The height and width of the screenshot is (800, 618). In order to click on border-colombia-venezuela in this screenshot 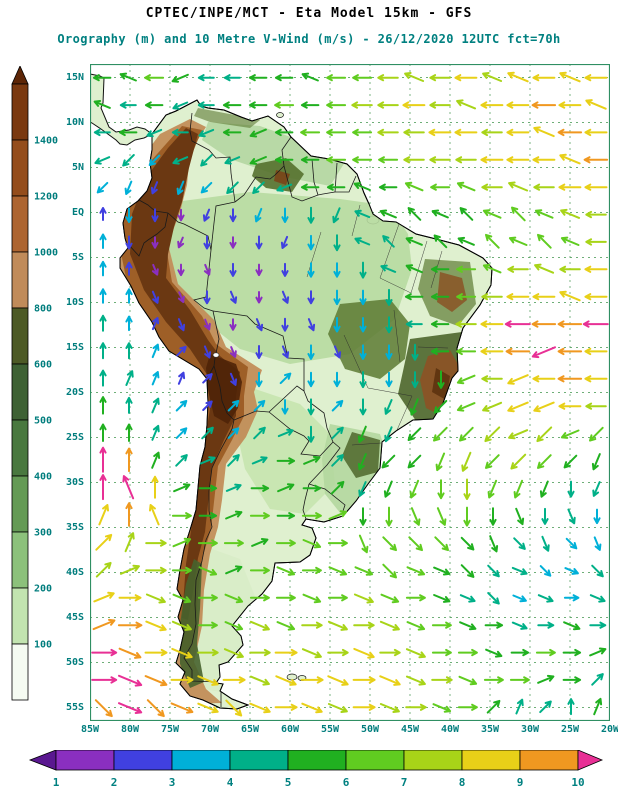, I will do `click(212, 157)`.